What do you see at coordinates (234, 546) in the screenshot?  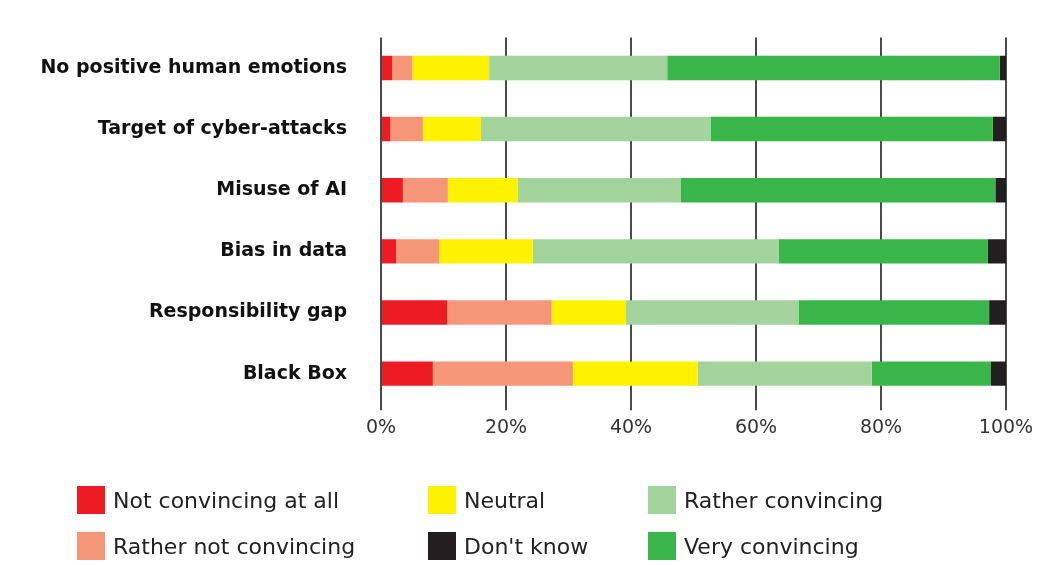 I see `legend-label: Rather not convincing` at bounding box center [234, 546].